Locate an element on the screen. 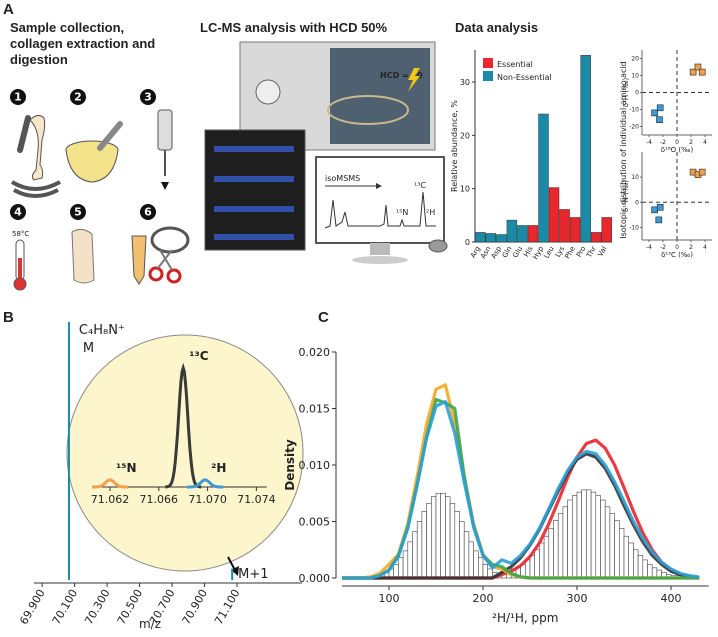  step-number: 3 is located at coordinates (148, 97).